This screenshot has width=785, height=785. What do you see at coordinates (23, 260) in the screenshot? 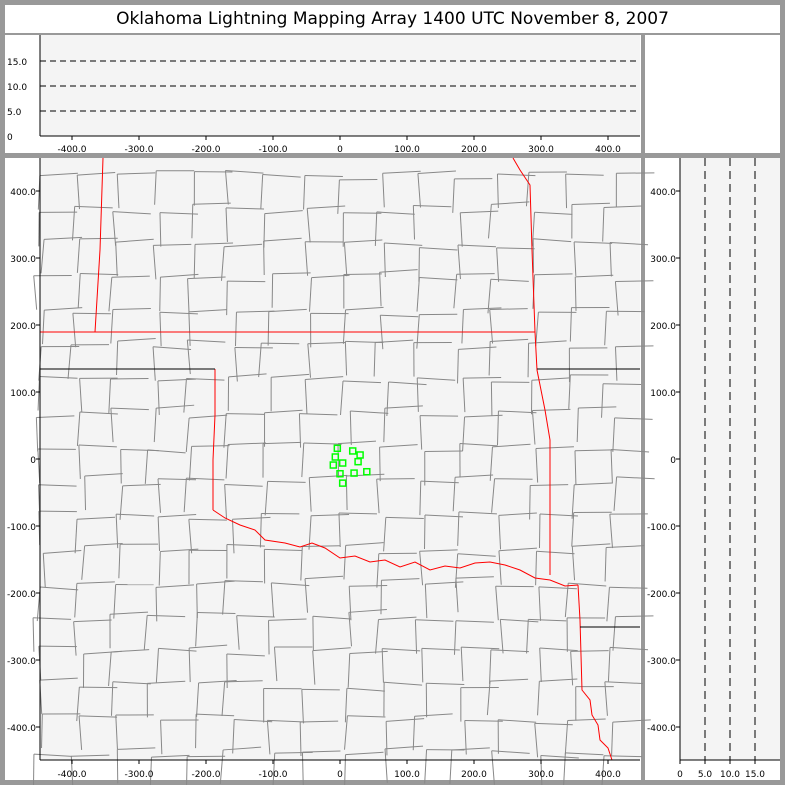
I see `map-y-tick-label: 300.0` at bounding box center [23, 260].